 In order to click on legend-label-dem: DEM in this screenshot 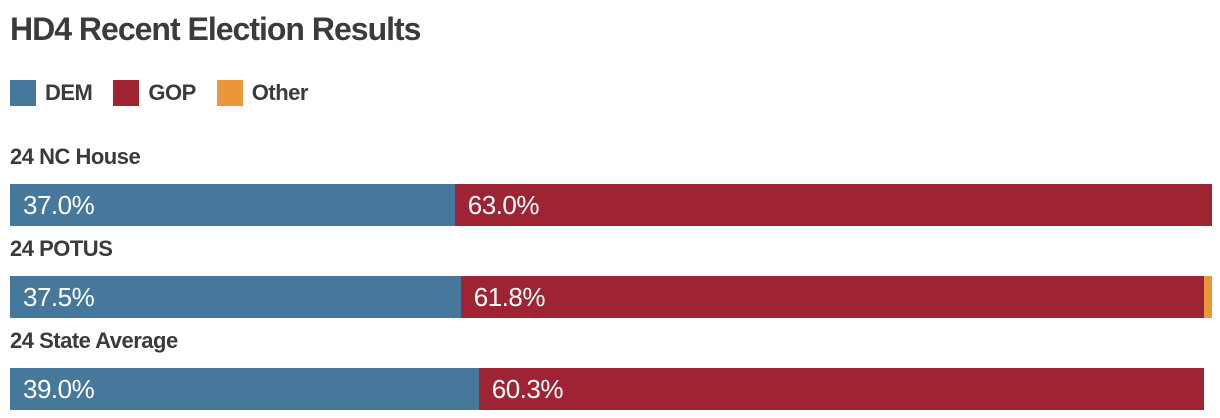, I will do `click(69, 92)`.